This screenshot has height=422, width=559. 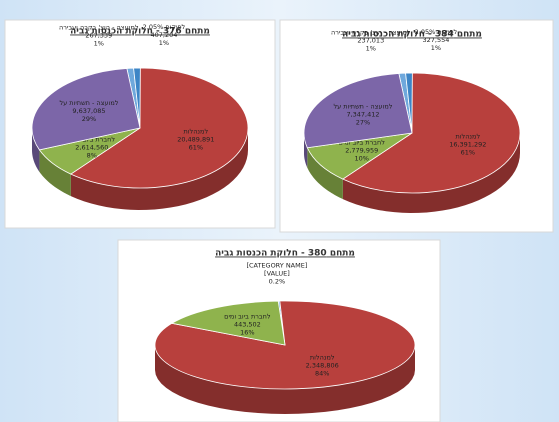 I want to click on chart-title: מתחם 376 - חלוקת הכנסות גביה, so click(x=140, y=32).